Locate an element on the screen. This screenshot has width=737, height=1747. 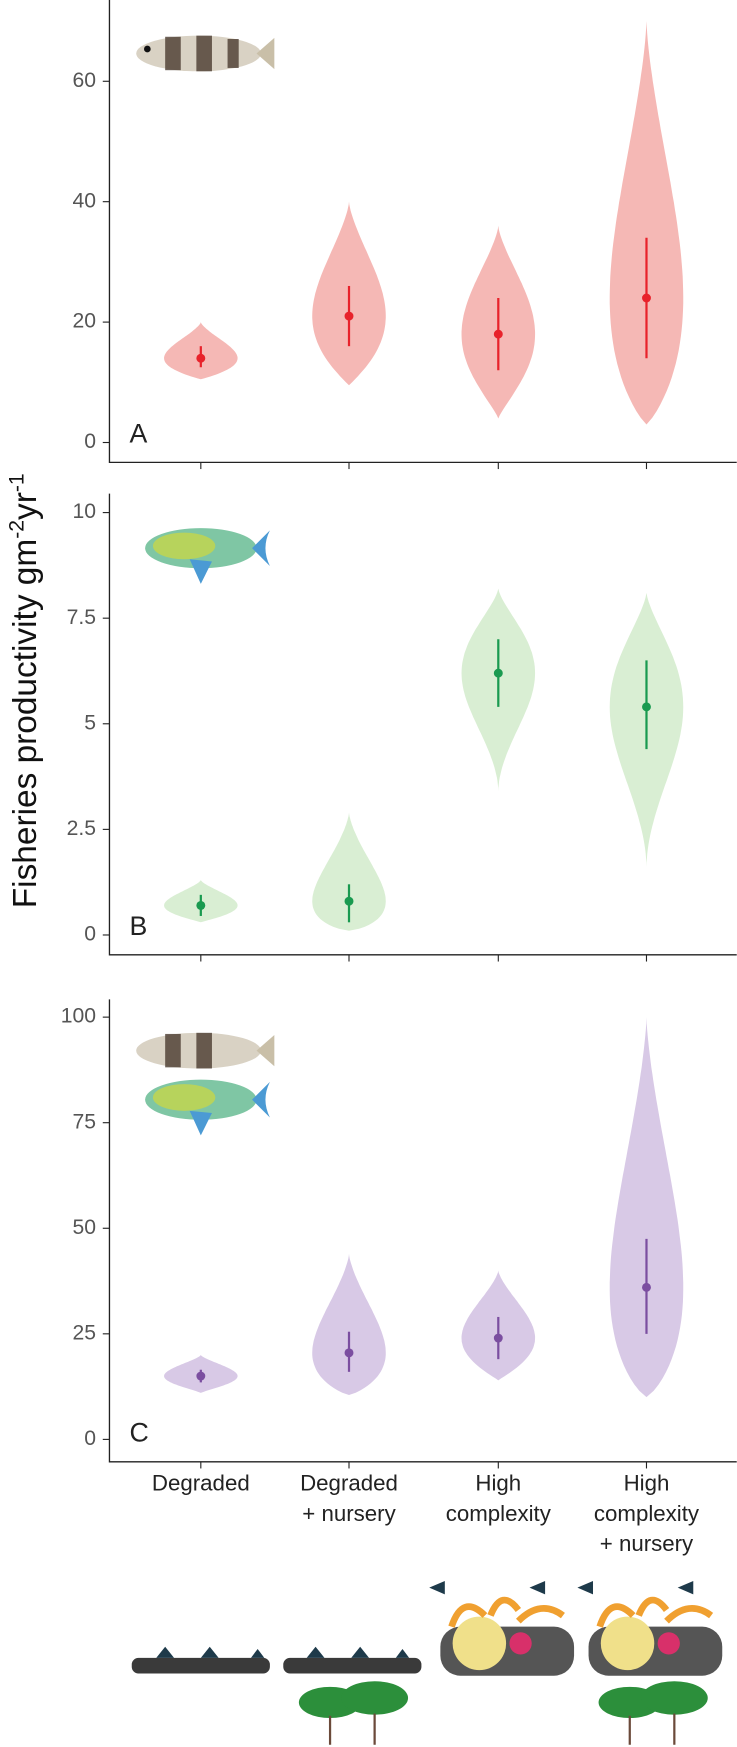
y-axis-label: Fisheries productivity gm-2yr-1 is located at coordinates (25, 690).